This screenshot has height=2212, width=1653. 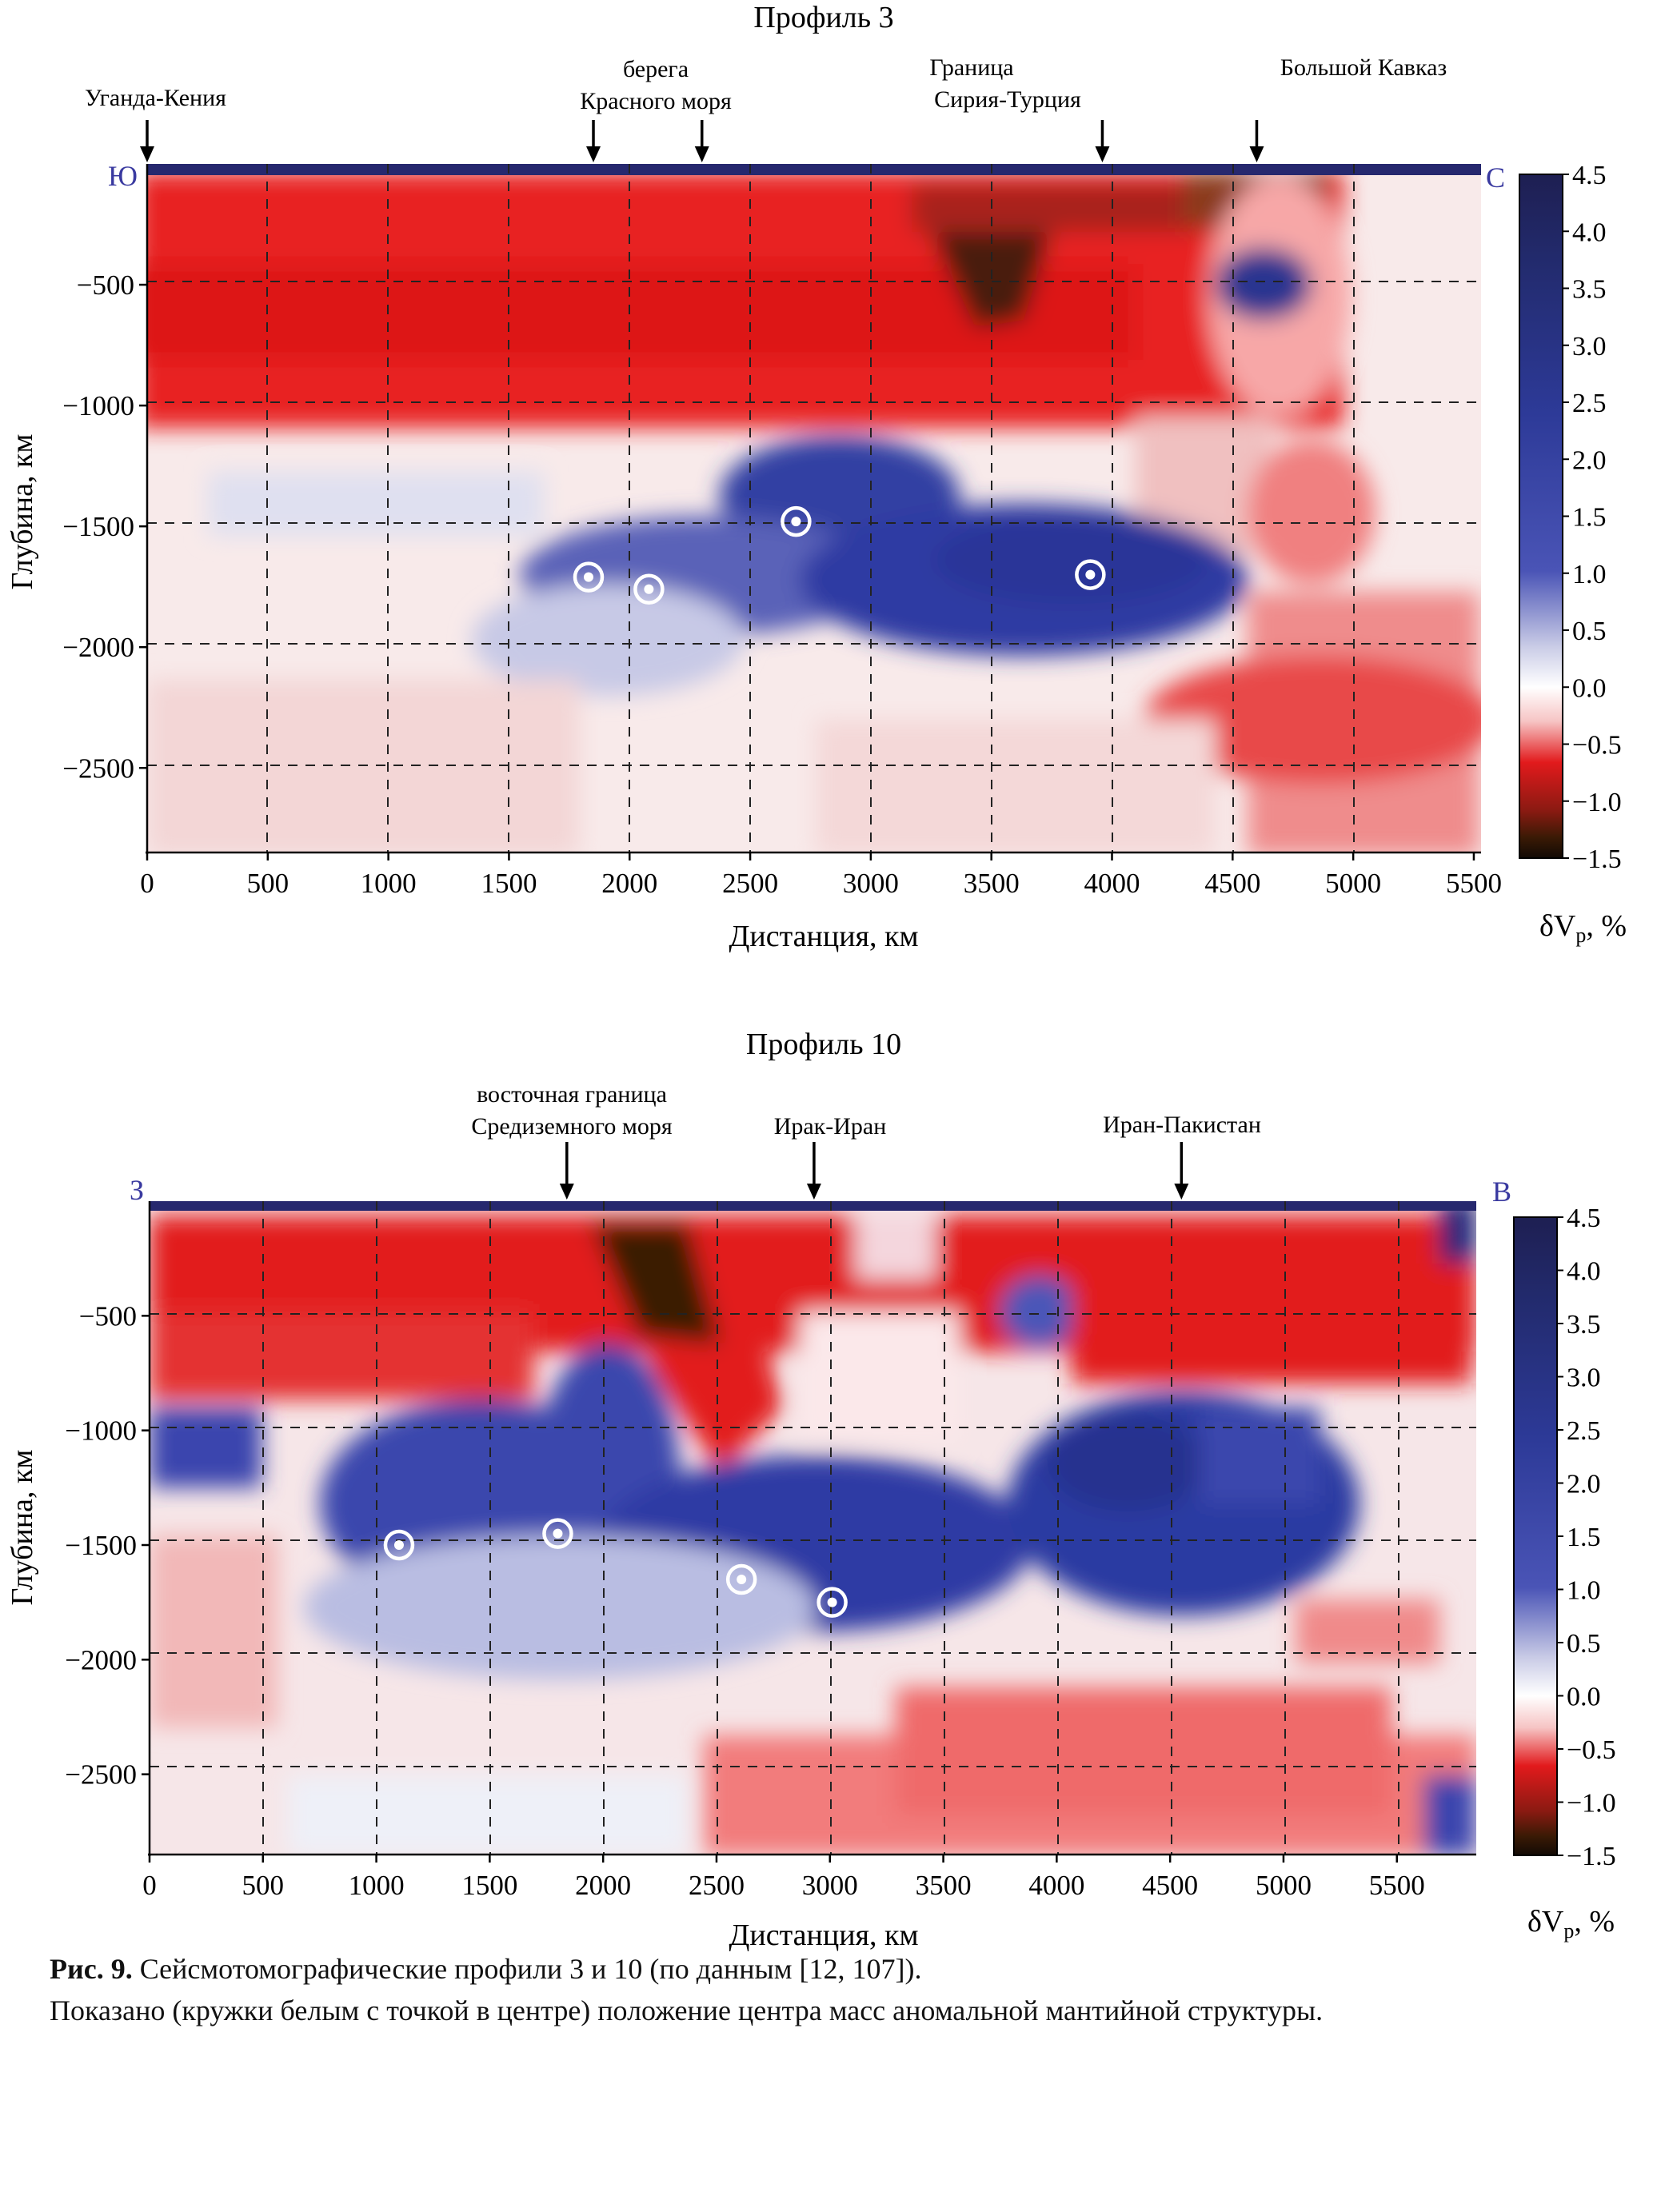 What do you see at coordinates (1541, 516) in the screenshot?
I see `colorbar-scale` at bounding box center [1541, 516].